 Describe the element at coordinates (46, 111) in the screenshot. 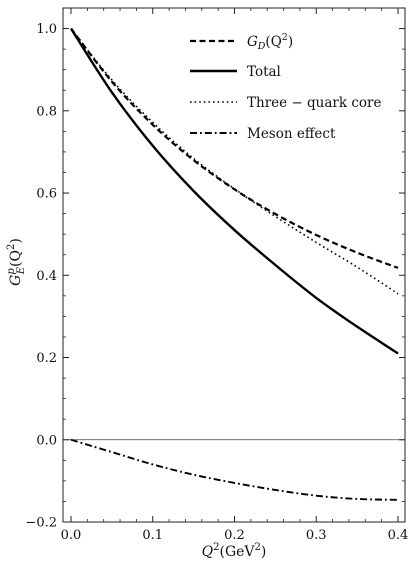

I see `y-tick-label: 0.8` at that location.